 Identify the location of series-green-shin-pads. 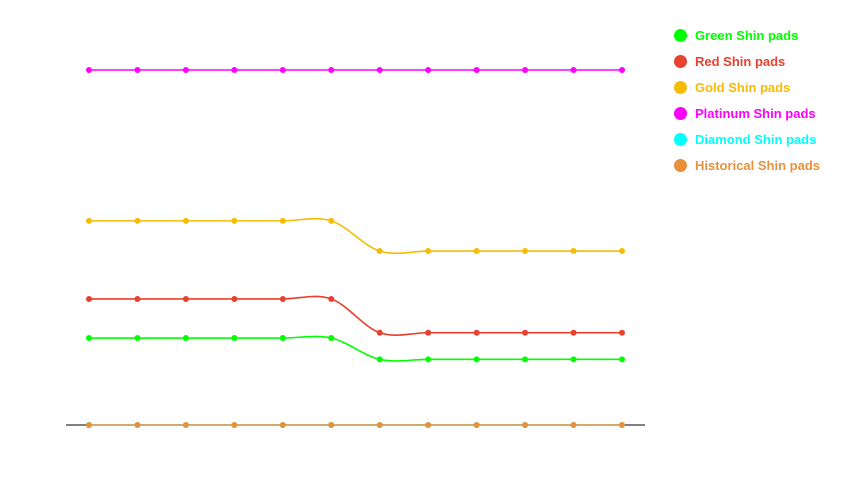
(355, 349).